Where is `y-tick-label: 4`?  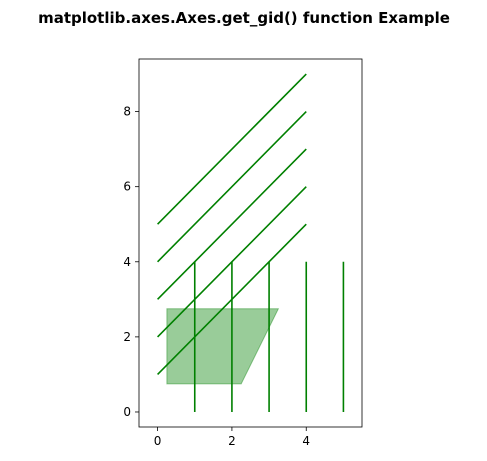
y-tick-label: 4 is located at coordinates (127, 262).